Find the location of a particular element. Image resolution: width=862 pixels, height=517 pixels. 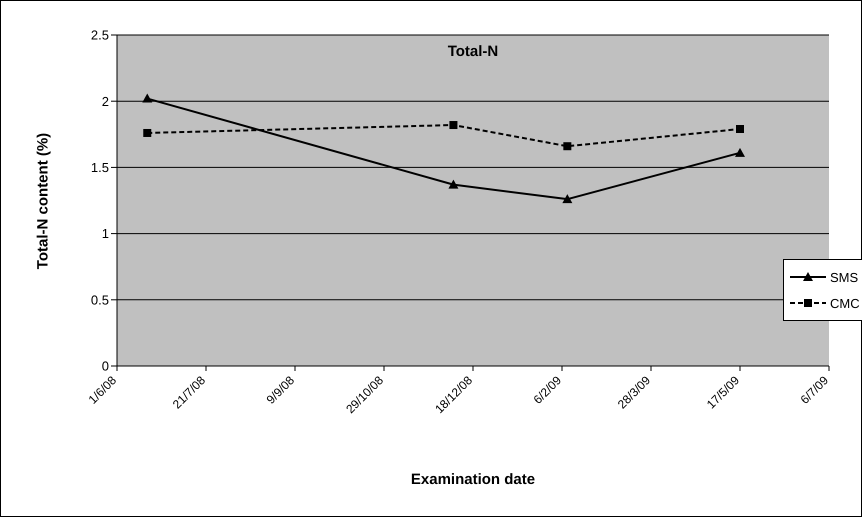

x-axis-title: Examination date is located at coordinates (473, 479).